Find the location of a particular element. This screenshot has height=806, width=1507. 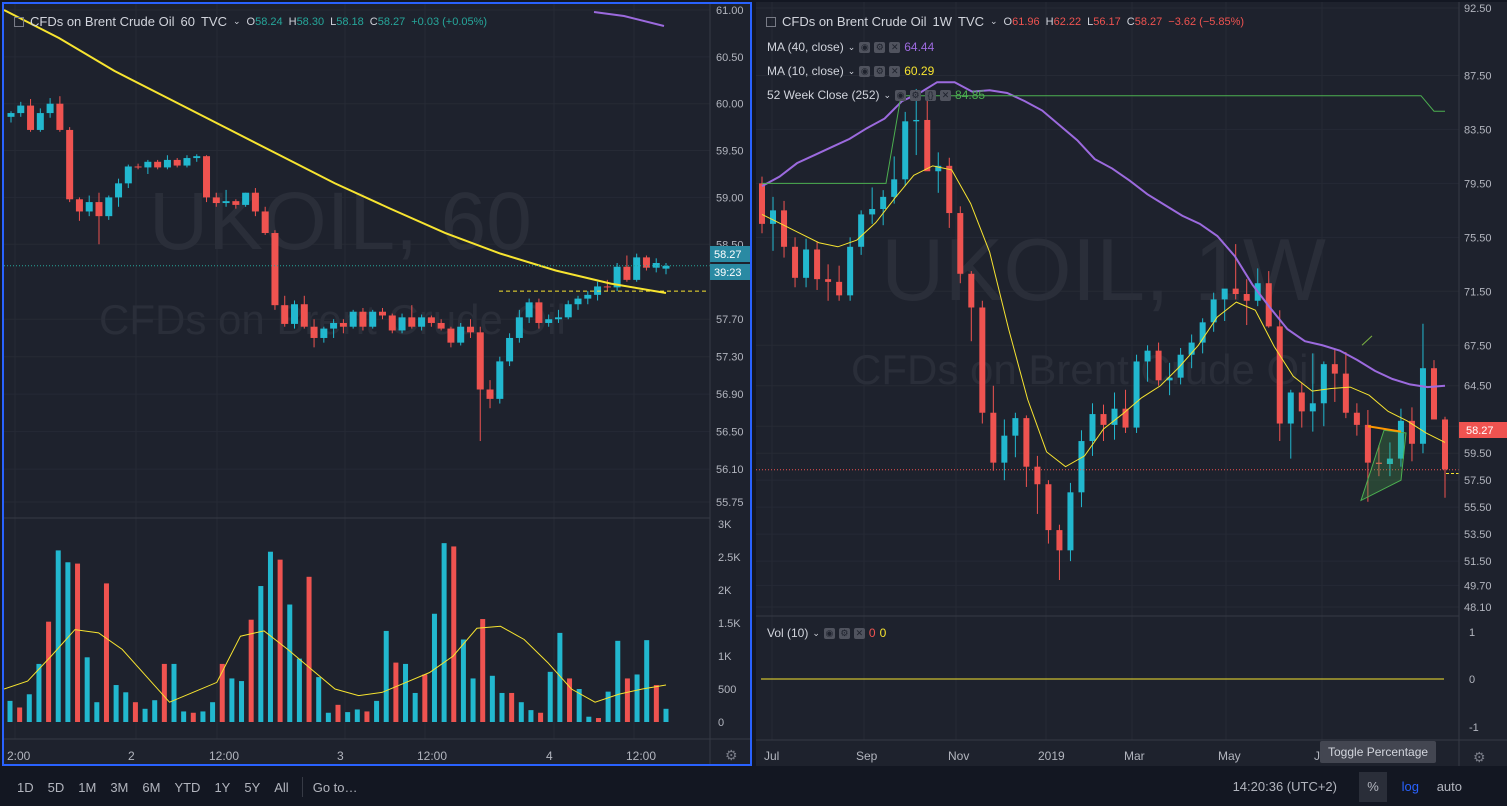

indicator-volume-v2: 0 is located at coordinates (883, 633).